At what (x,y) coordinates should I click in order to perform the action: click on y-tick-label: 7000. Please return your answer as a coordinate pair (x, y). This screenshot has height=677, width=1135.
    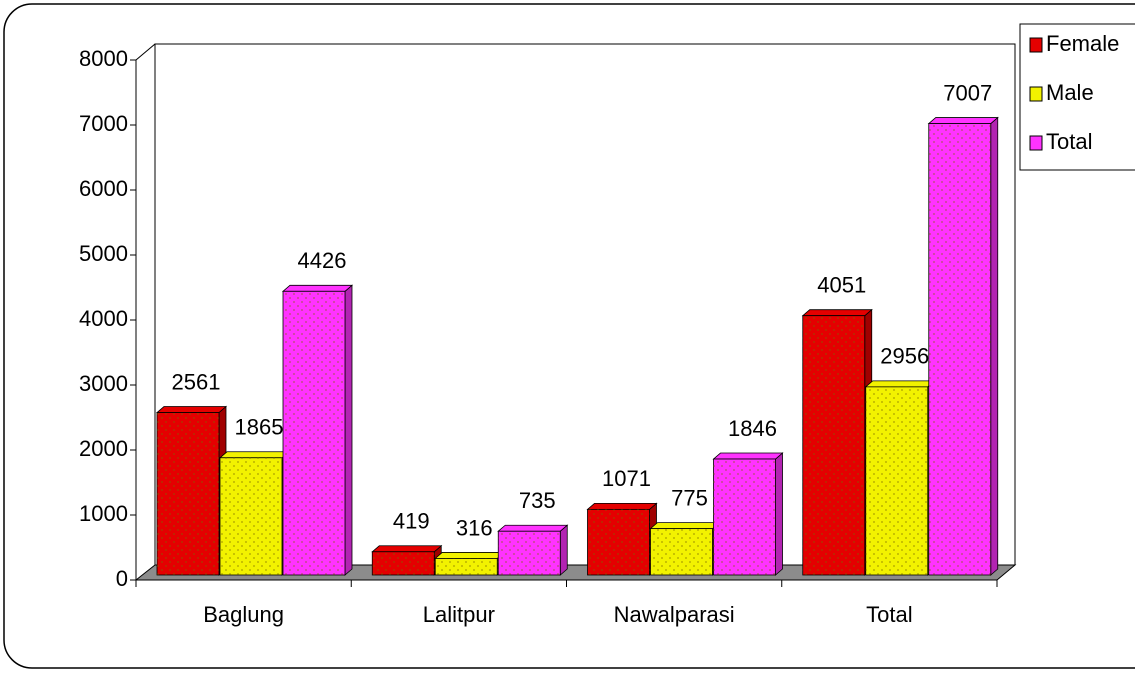
    Looking at the image, I should click on (103, 123).